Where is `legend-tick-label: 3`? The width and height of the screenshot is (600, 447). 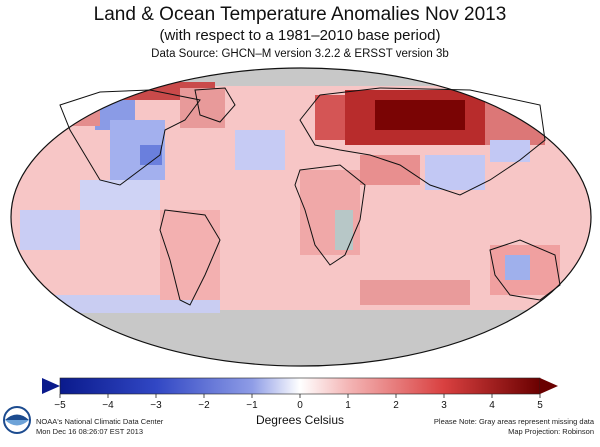
legend-tick-label: 3 is located at coordinates (444, 405).